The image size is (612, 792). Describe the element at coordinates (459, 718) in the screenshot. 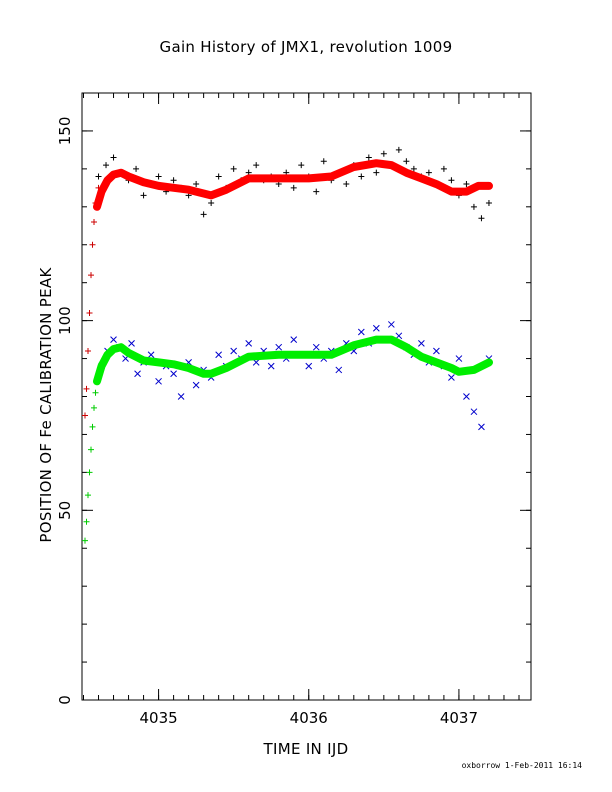

I see `x-tick-label: 4037` at that location.